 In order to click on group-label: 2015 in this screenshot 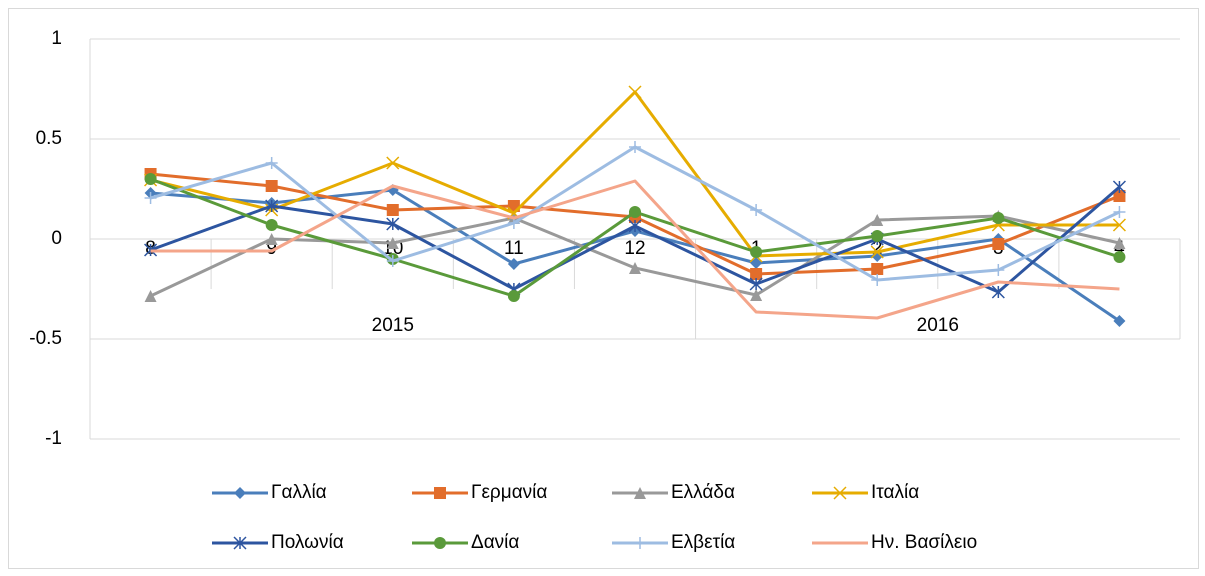, I will do `click(393, 325)`.